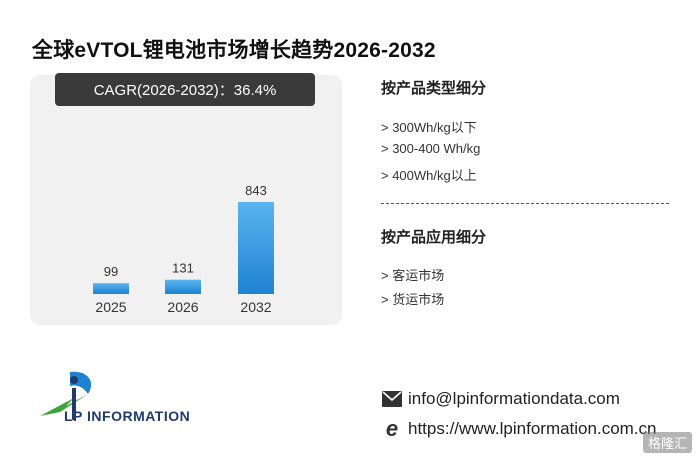  Describe the element at coordinates (431, 148) in the screenshot. I see `type-item-2: > 300-400 Wh/kg` at that location.